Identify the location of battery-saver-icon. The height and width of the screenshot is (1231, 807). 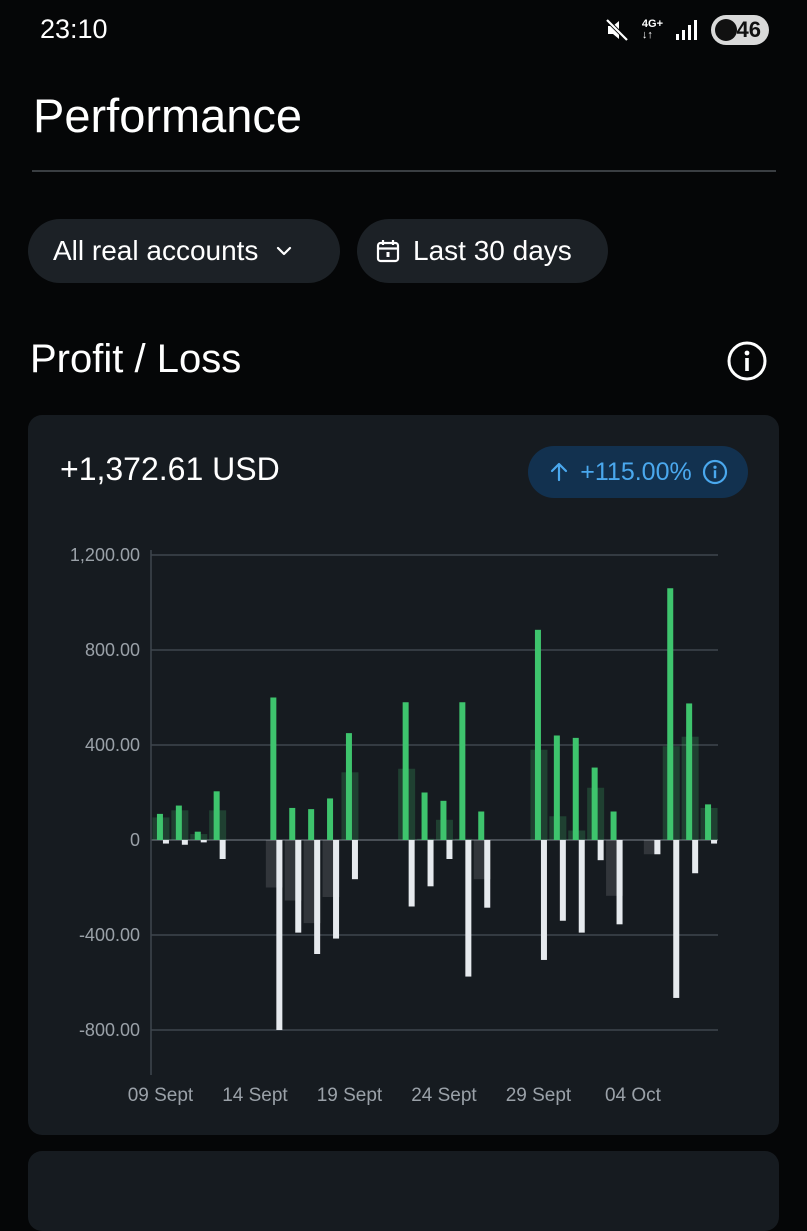
(726, 30).